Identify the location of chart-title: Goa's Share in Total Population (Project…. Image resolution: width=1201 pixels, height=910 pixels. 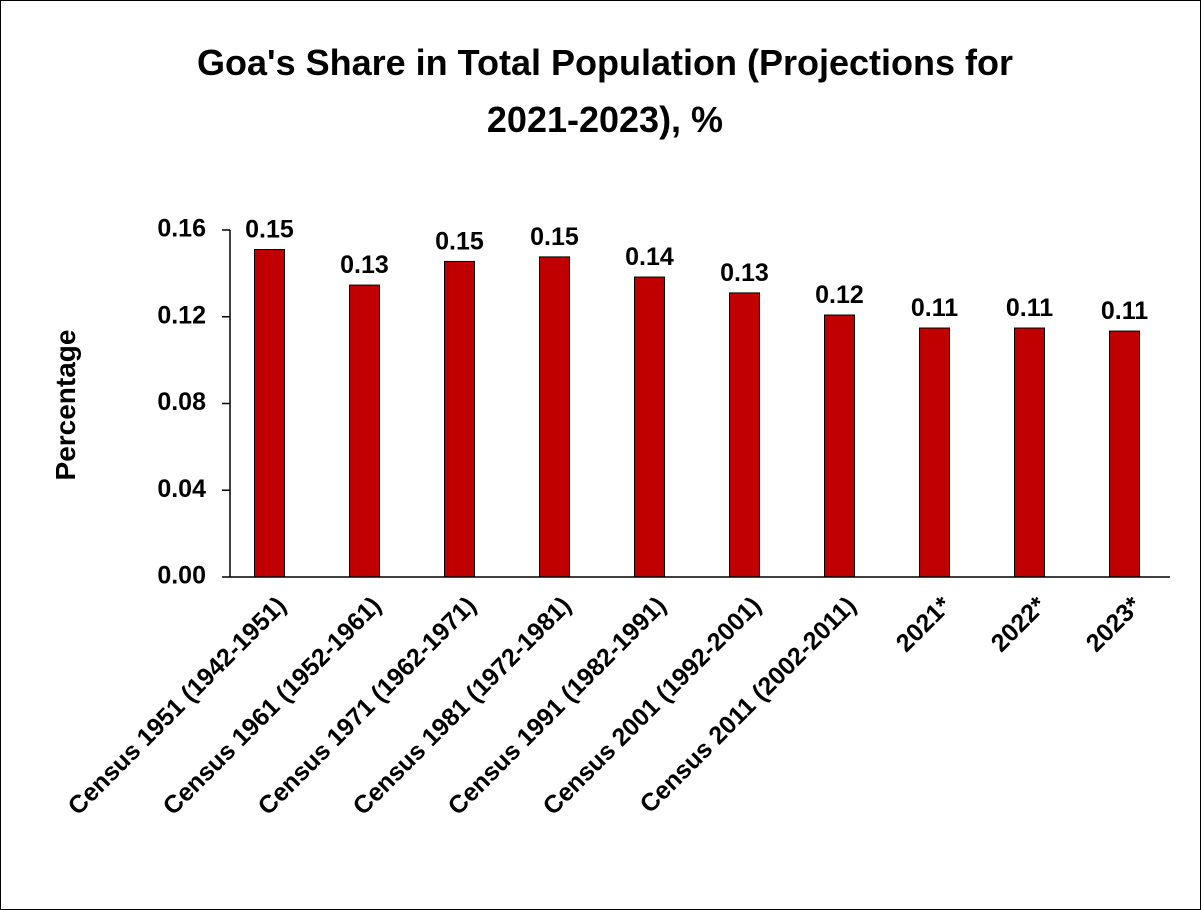
(605, 91).